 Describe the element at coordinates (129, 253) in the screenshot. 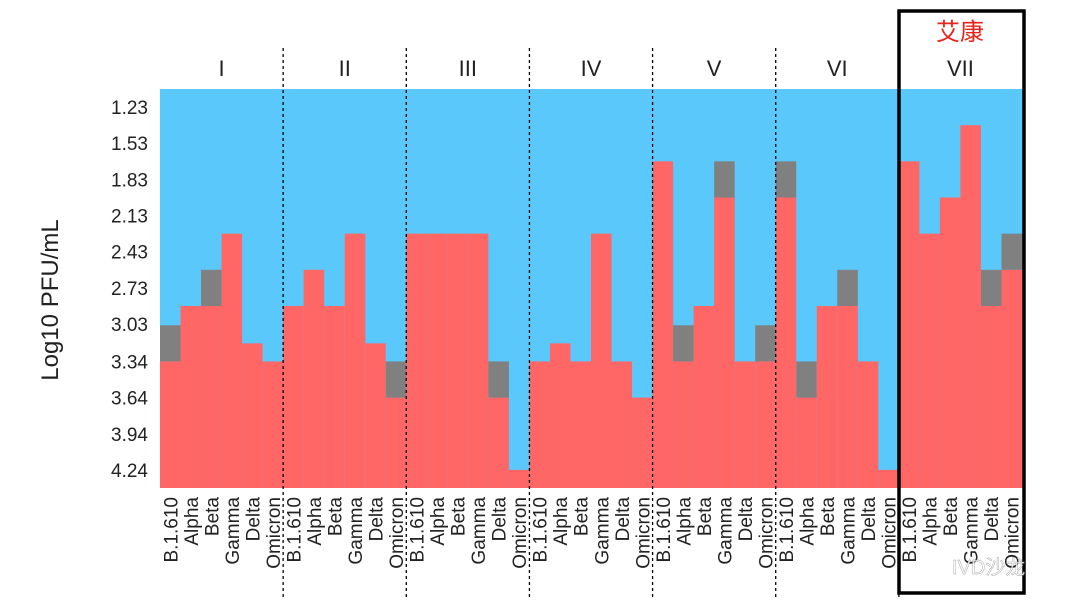

I see `y-tick-label: 2.43` at that location.